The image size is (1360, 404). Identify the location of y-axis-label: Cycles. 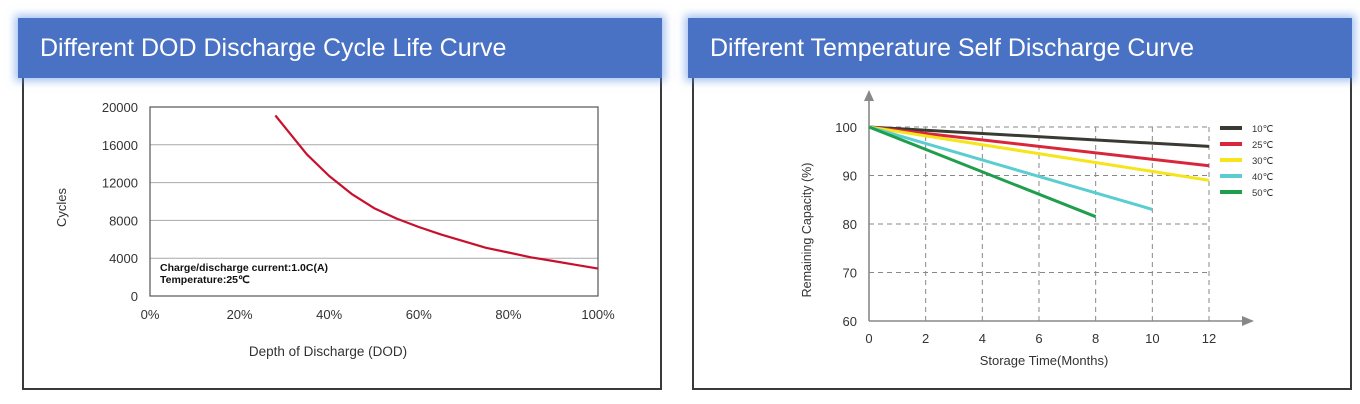
(61, 208).